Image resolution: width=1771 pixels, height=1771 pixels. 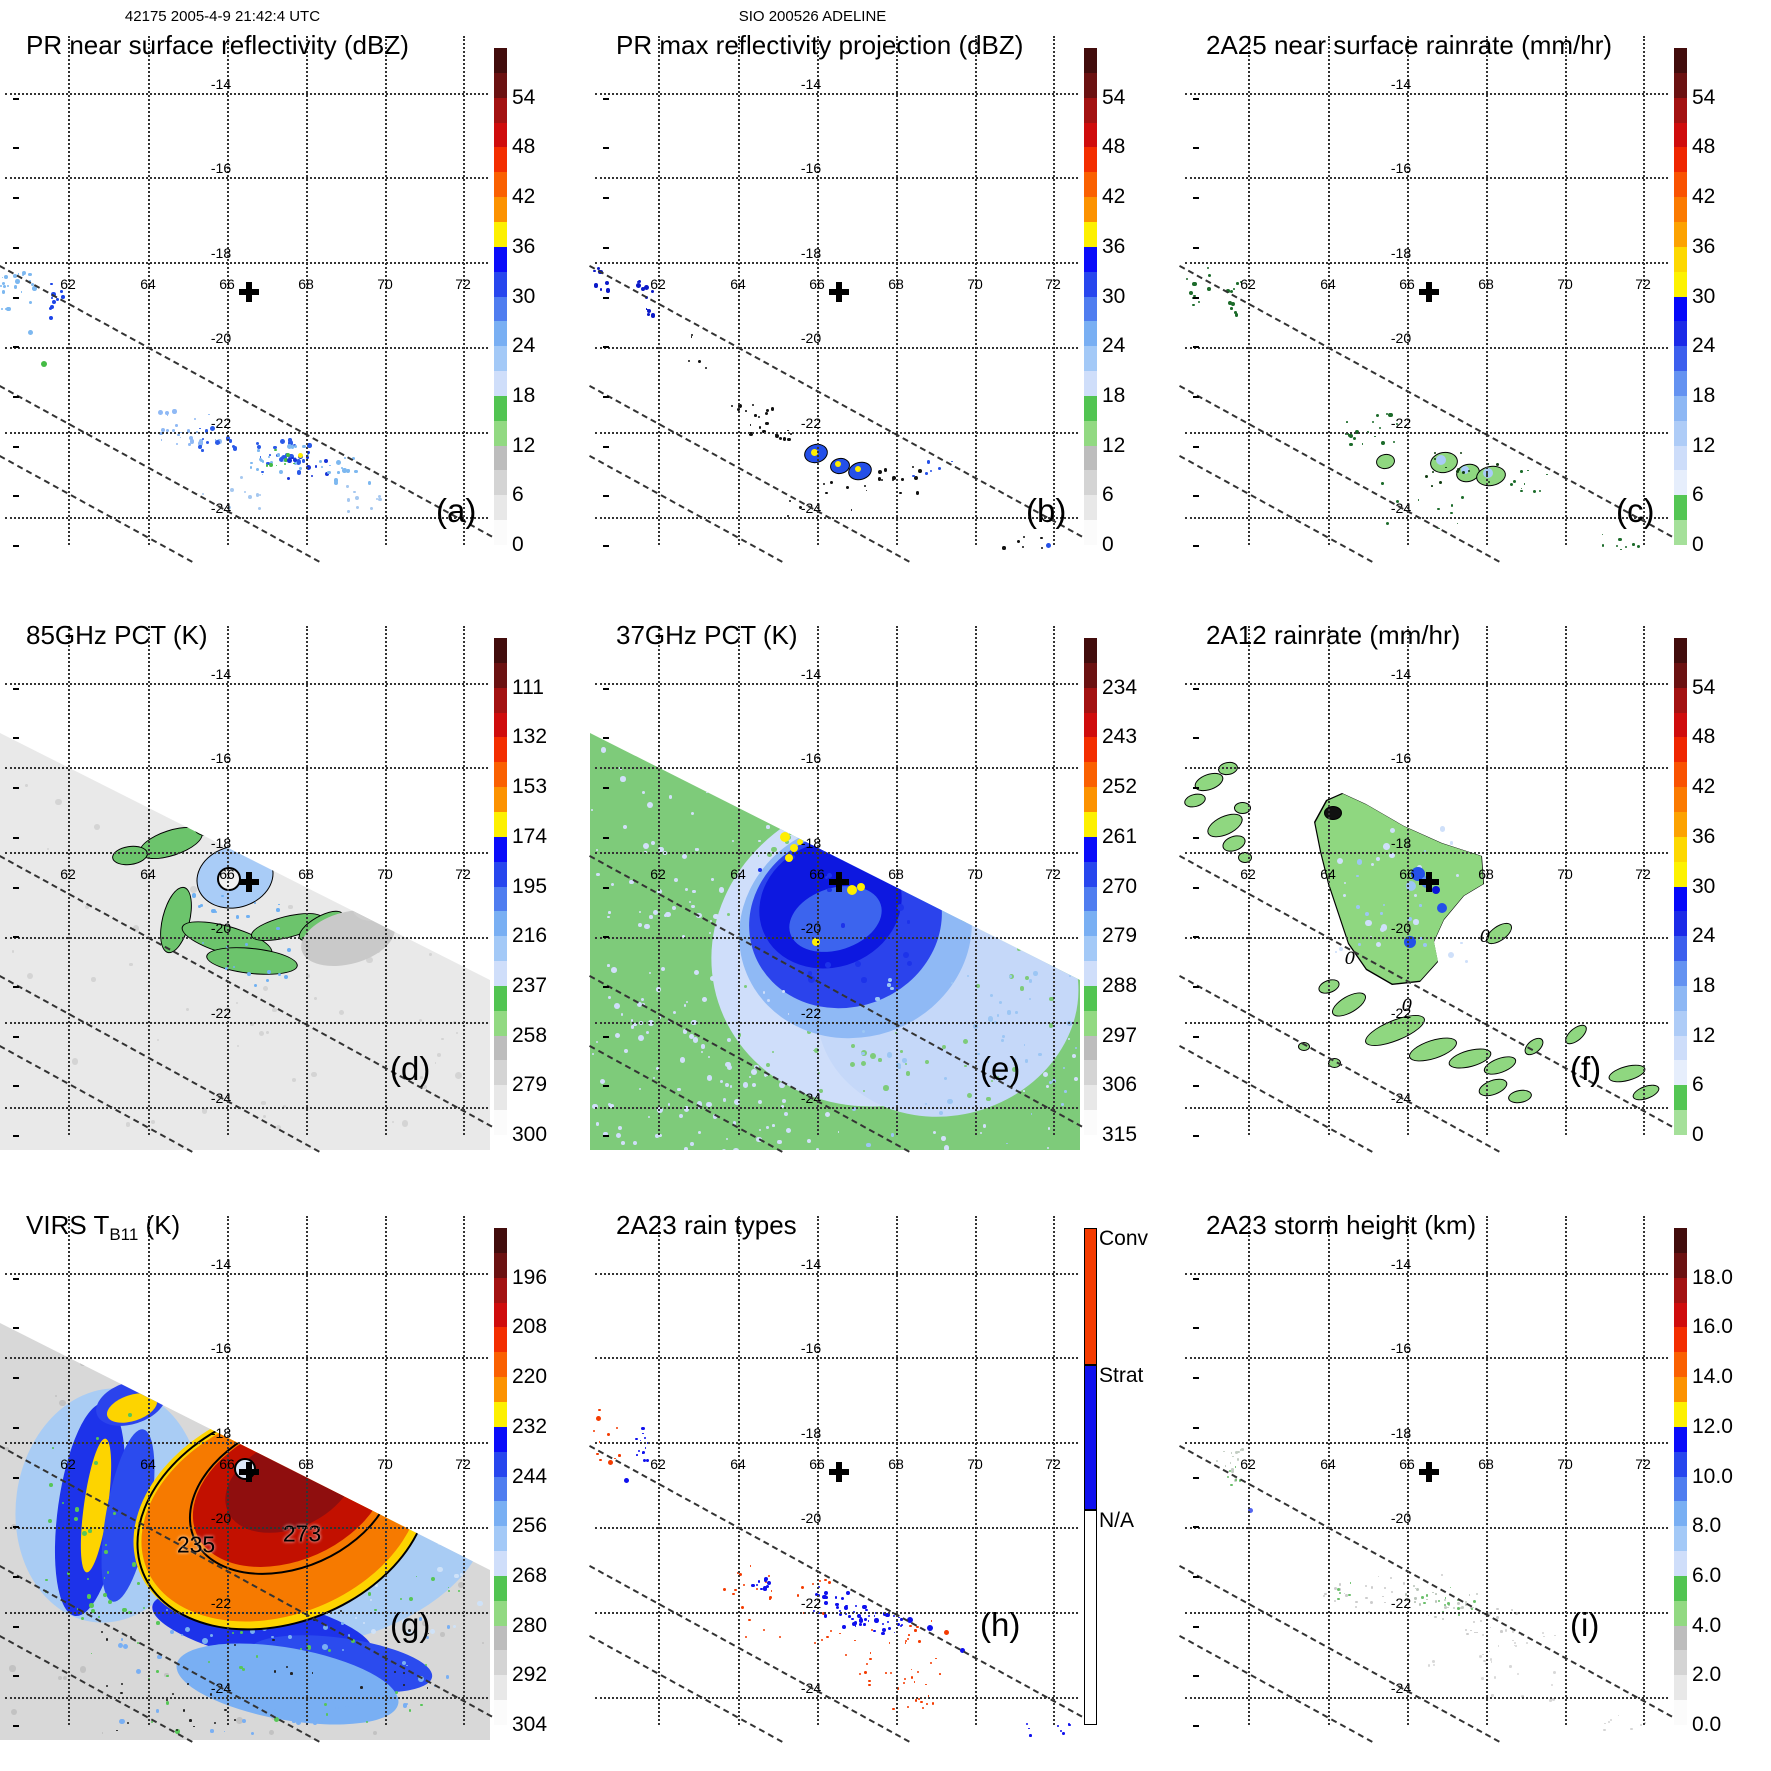 What do you see at coordinates (1425, 1460) in the screenshot?
I see `map-features` at bounding box center [1425, 1460].